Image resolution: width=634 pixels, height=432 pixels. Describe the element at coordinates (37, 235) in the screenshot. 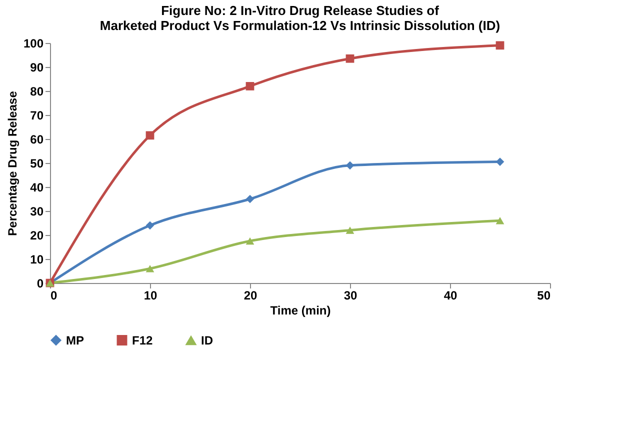

I see `y-tick-label: 20` at that location.